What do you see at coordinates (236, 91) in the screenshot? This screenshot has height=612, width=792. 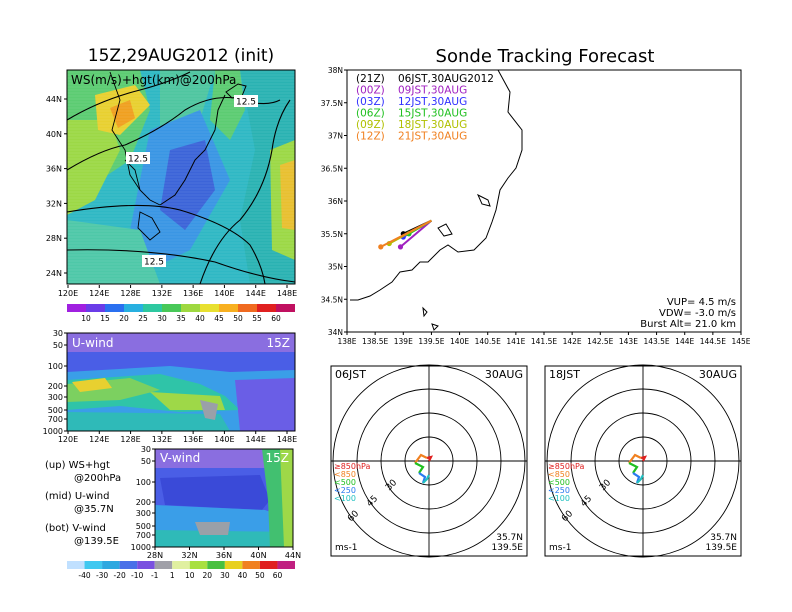 I see `coastline-hokkaido` at bounding box center [236, 91].